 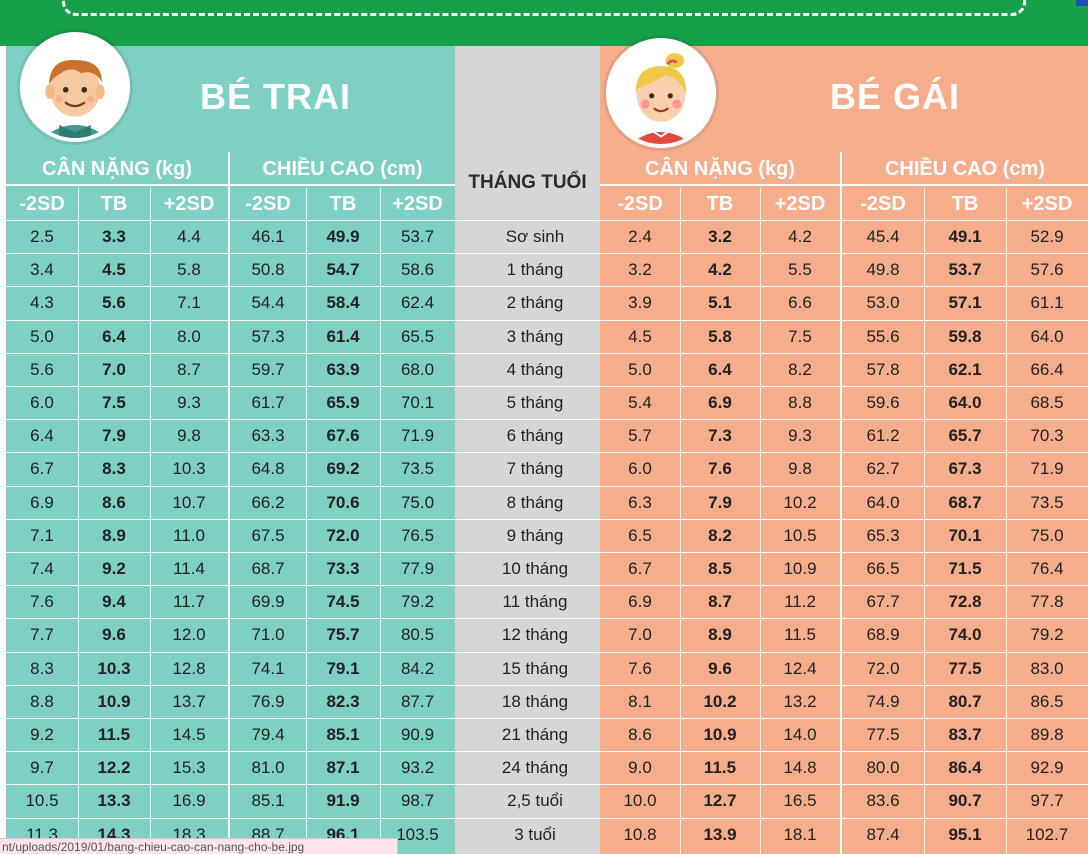 I want to click on girl-cell: 80.7, so click(x=965, y=701).